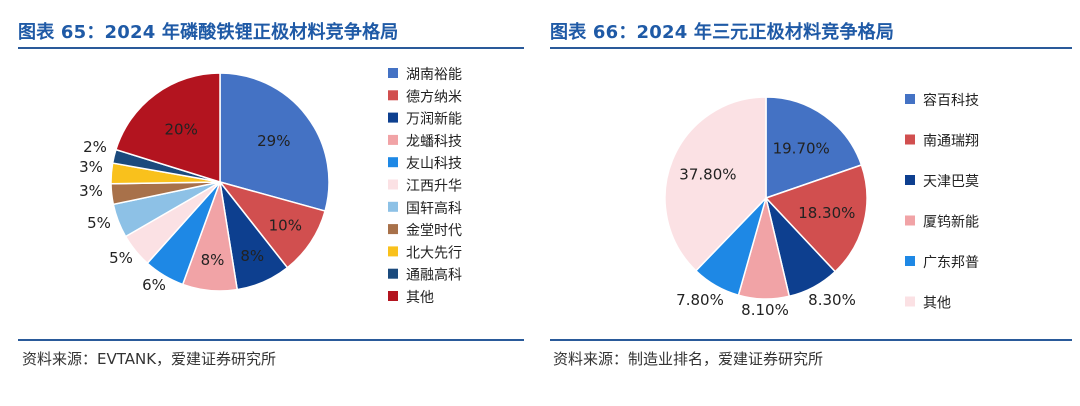 Image resolution: width=1080 pixels, height=406 pixels. Describe the element at coordinates (434, 142) in the screenshot. I see `legend-label: 龙蟠科技` at that location.